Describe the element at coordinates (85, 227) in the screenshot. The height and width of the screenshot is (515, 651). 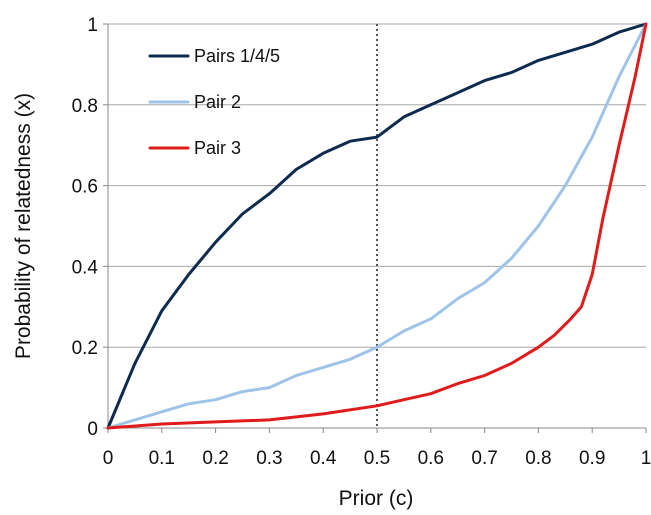
I see `y-tick-labels: 0 0.2 0.4 0.6 0.8 1` at that location.